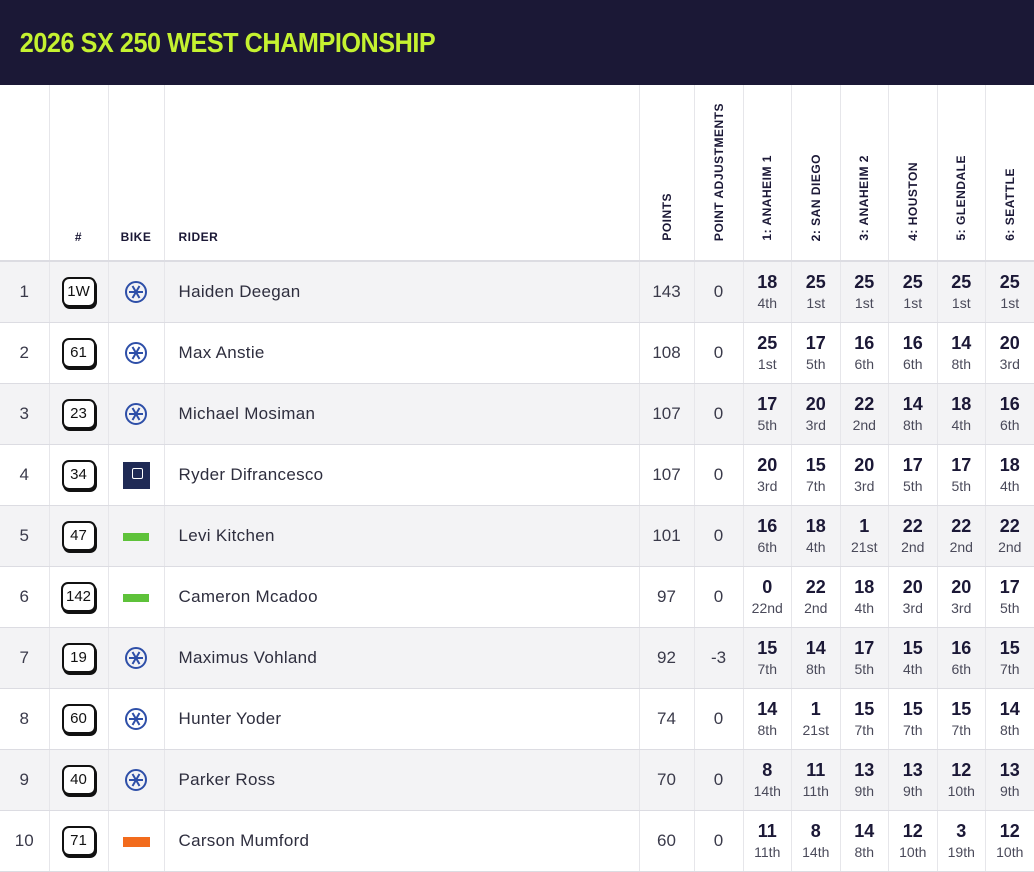 The image size is (1034, 872). Describe the element at coordinates (401, 719) in the screenshot. I see `rider-name: Hunter Yoder` at that location.